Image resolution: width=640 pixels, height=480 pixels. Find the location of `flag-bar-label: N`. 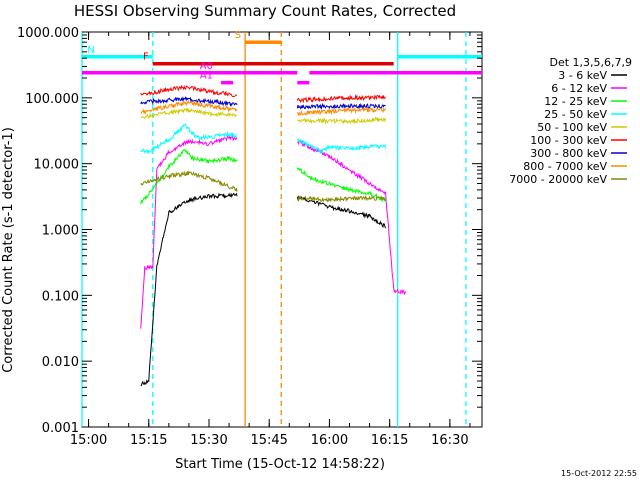

flag-bar-label: N is located at coordinates (90, 50).